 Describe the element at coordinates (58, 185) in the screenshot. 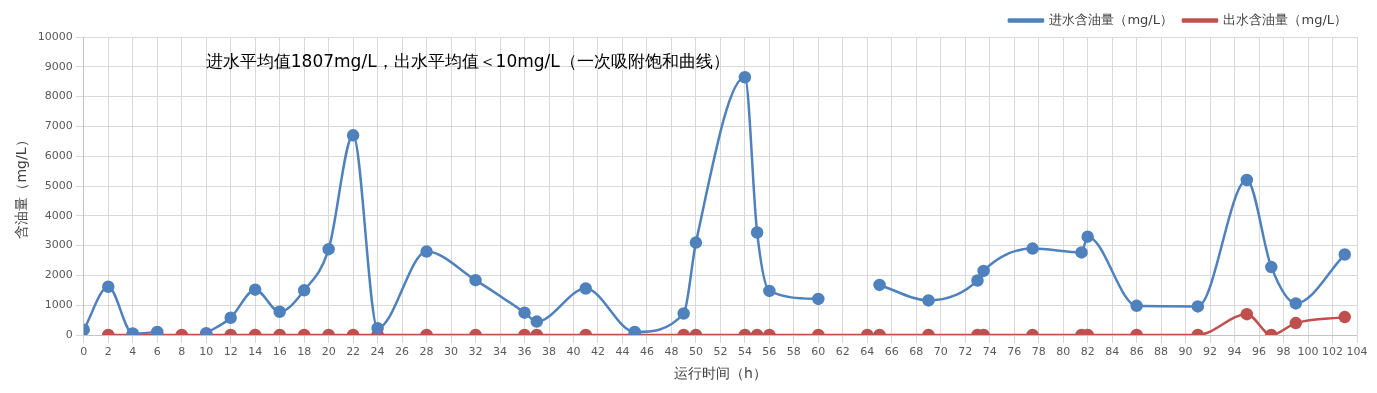

I see `y-tick-label: 5000` at that location.